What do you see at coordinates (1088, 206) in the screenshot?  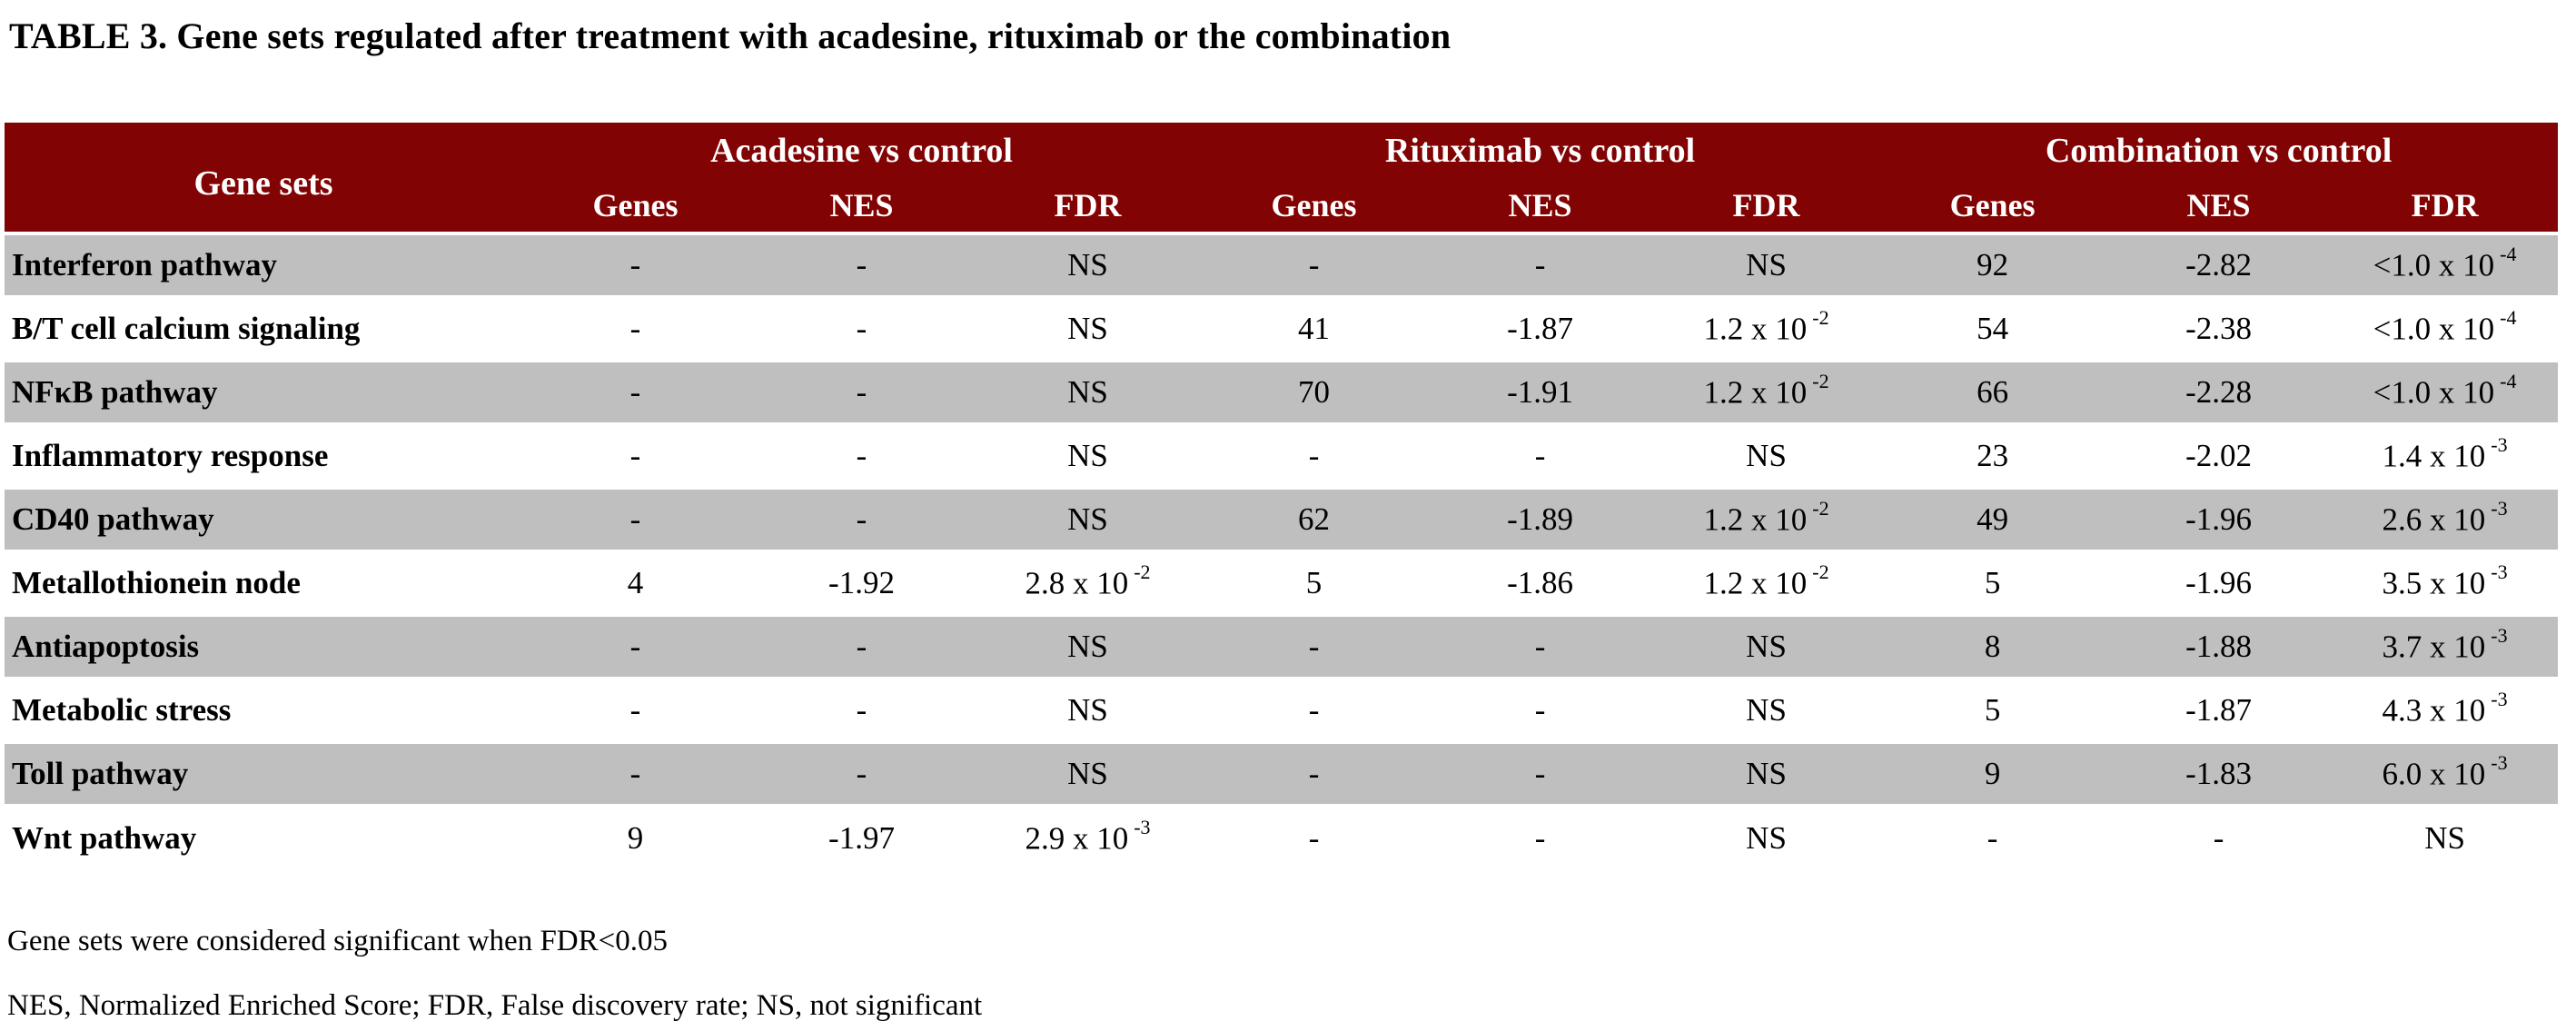 I see `column-header-fdr-group1: FDR` at bounding box center [1088, 206].